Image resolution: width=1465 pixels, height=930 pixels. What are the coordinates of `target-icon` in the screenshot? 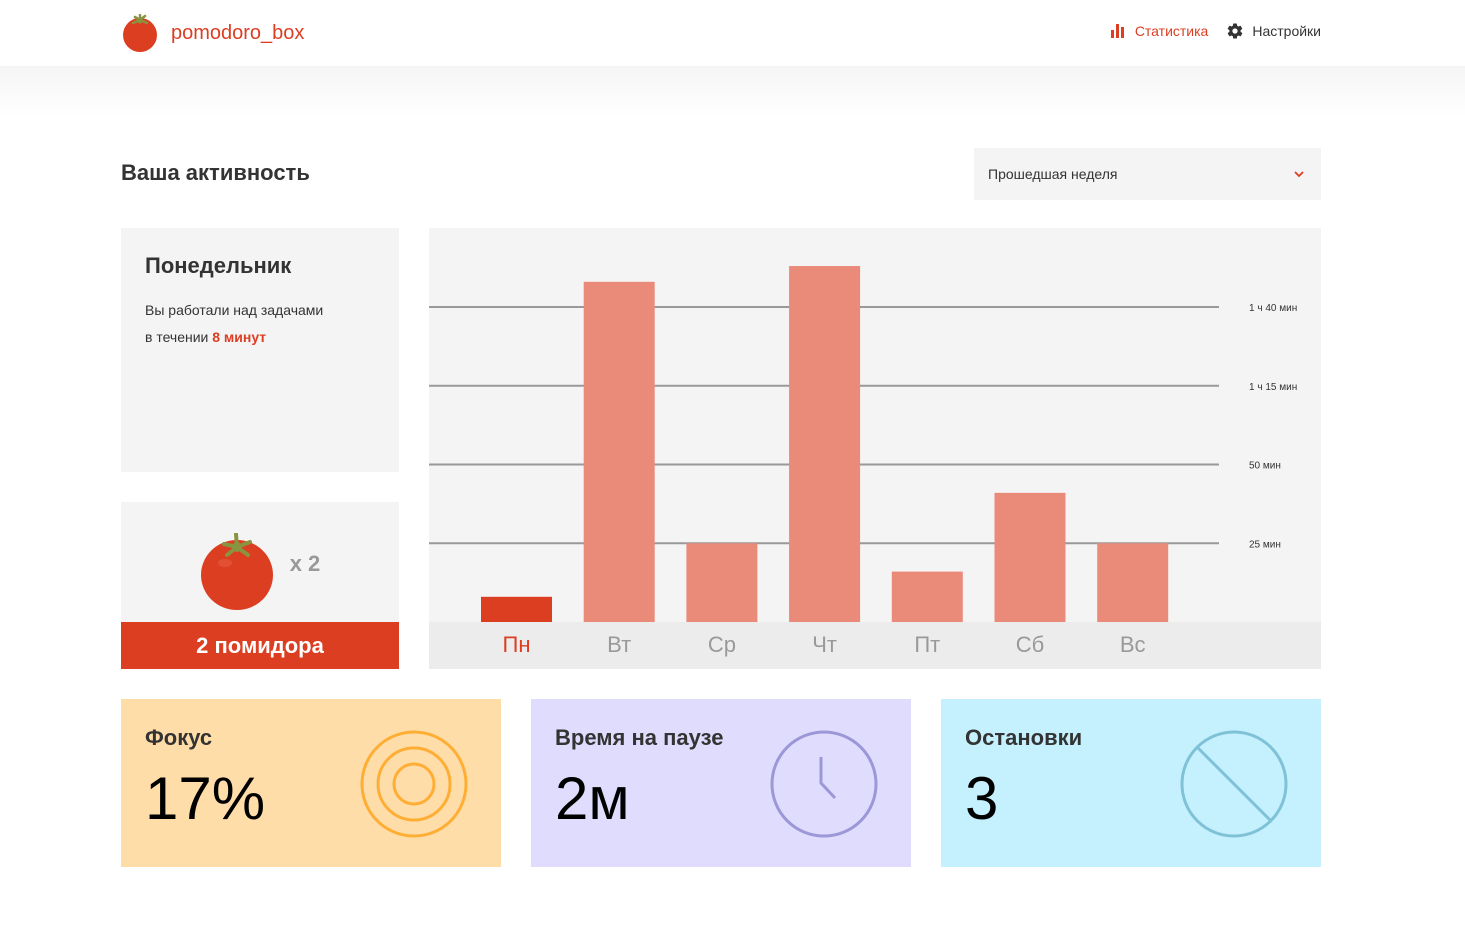 It's located at (414, 784).